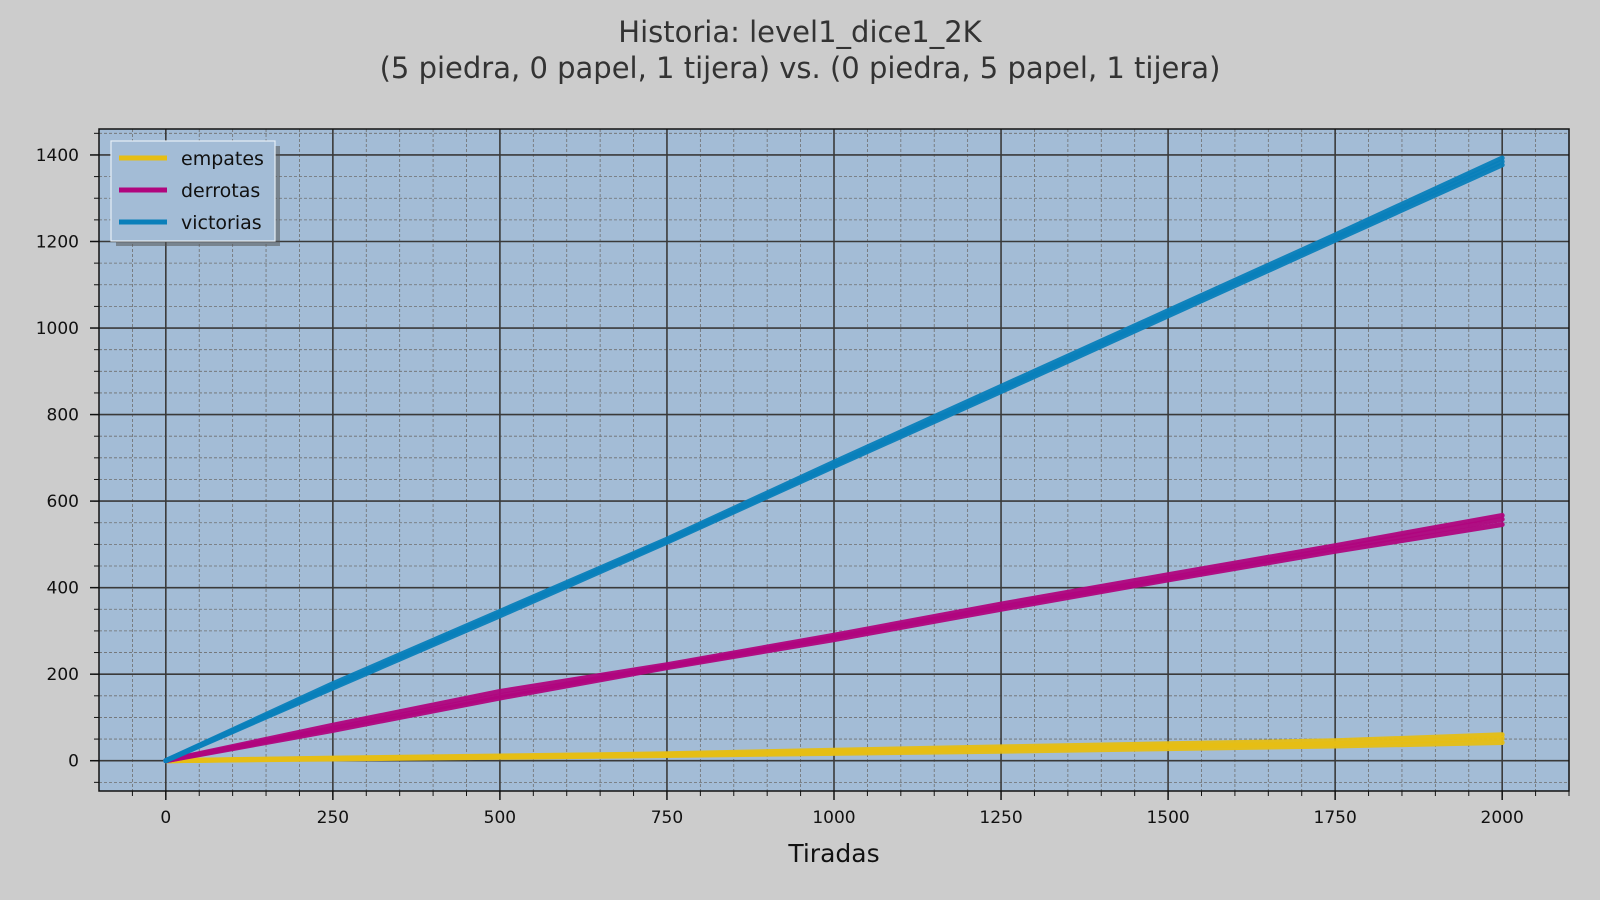 The width and height of the screenshot is (1600, 900). What do you see at coordinates (57, 156) in the screenshot?
I see `y-tick-label: 1400` at bounding box center [57, 156].